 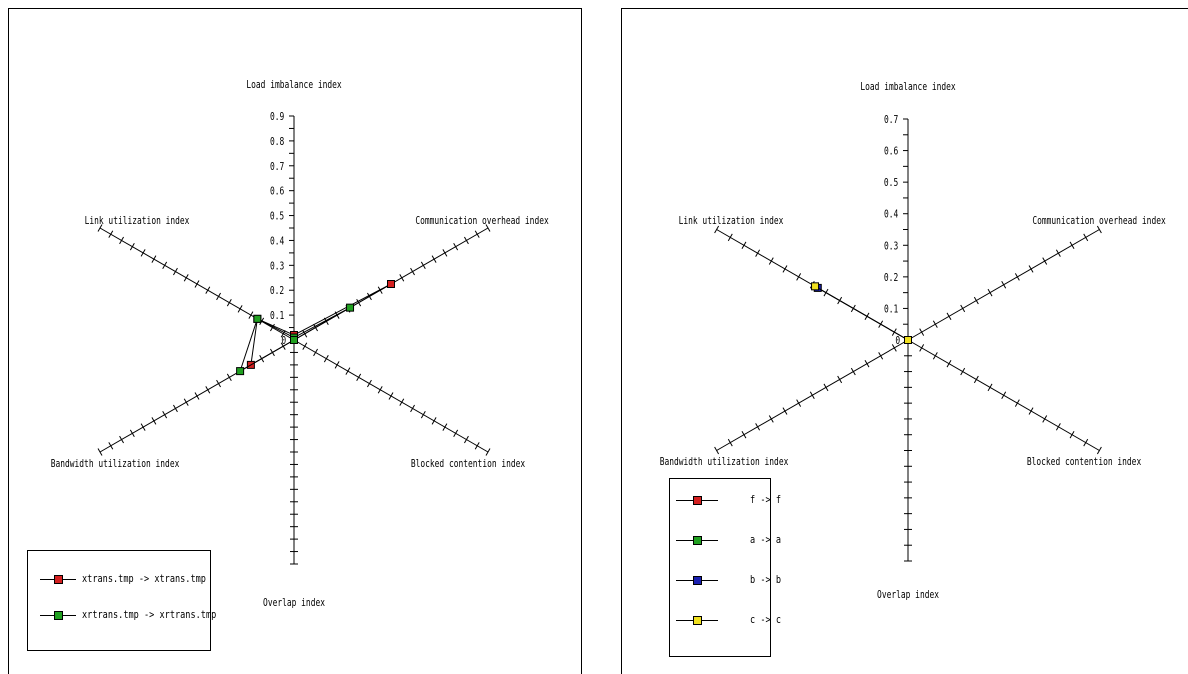 What do you see at coordinates (137, 221) in the screenshot?
I see `axis-label-link-utilization-index: Link utilization index` at bounding box center [137, 221].